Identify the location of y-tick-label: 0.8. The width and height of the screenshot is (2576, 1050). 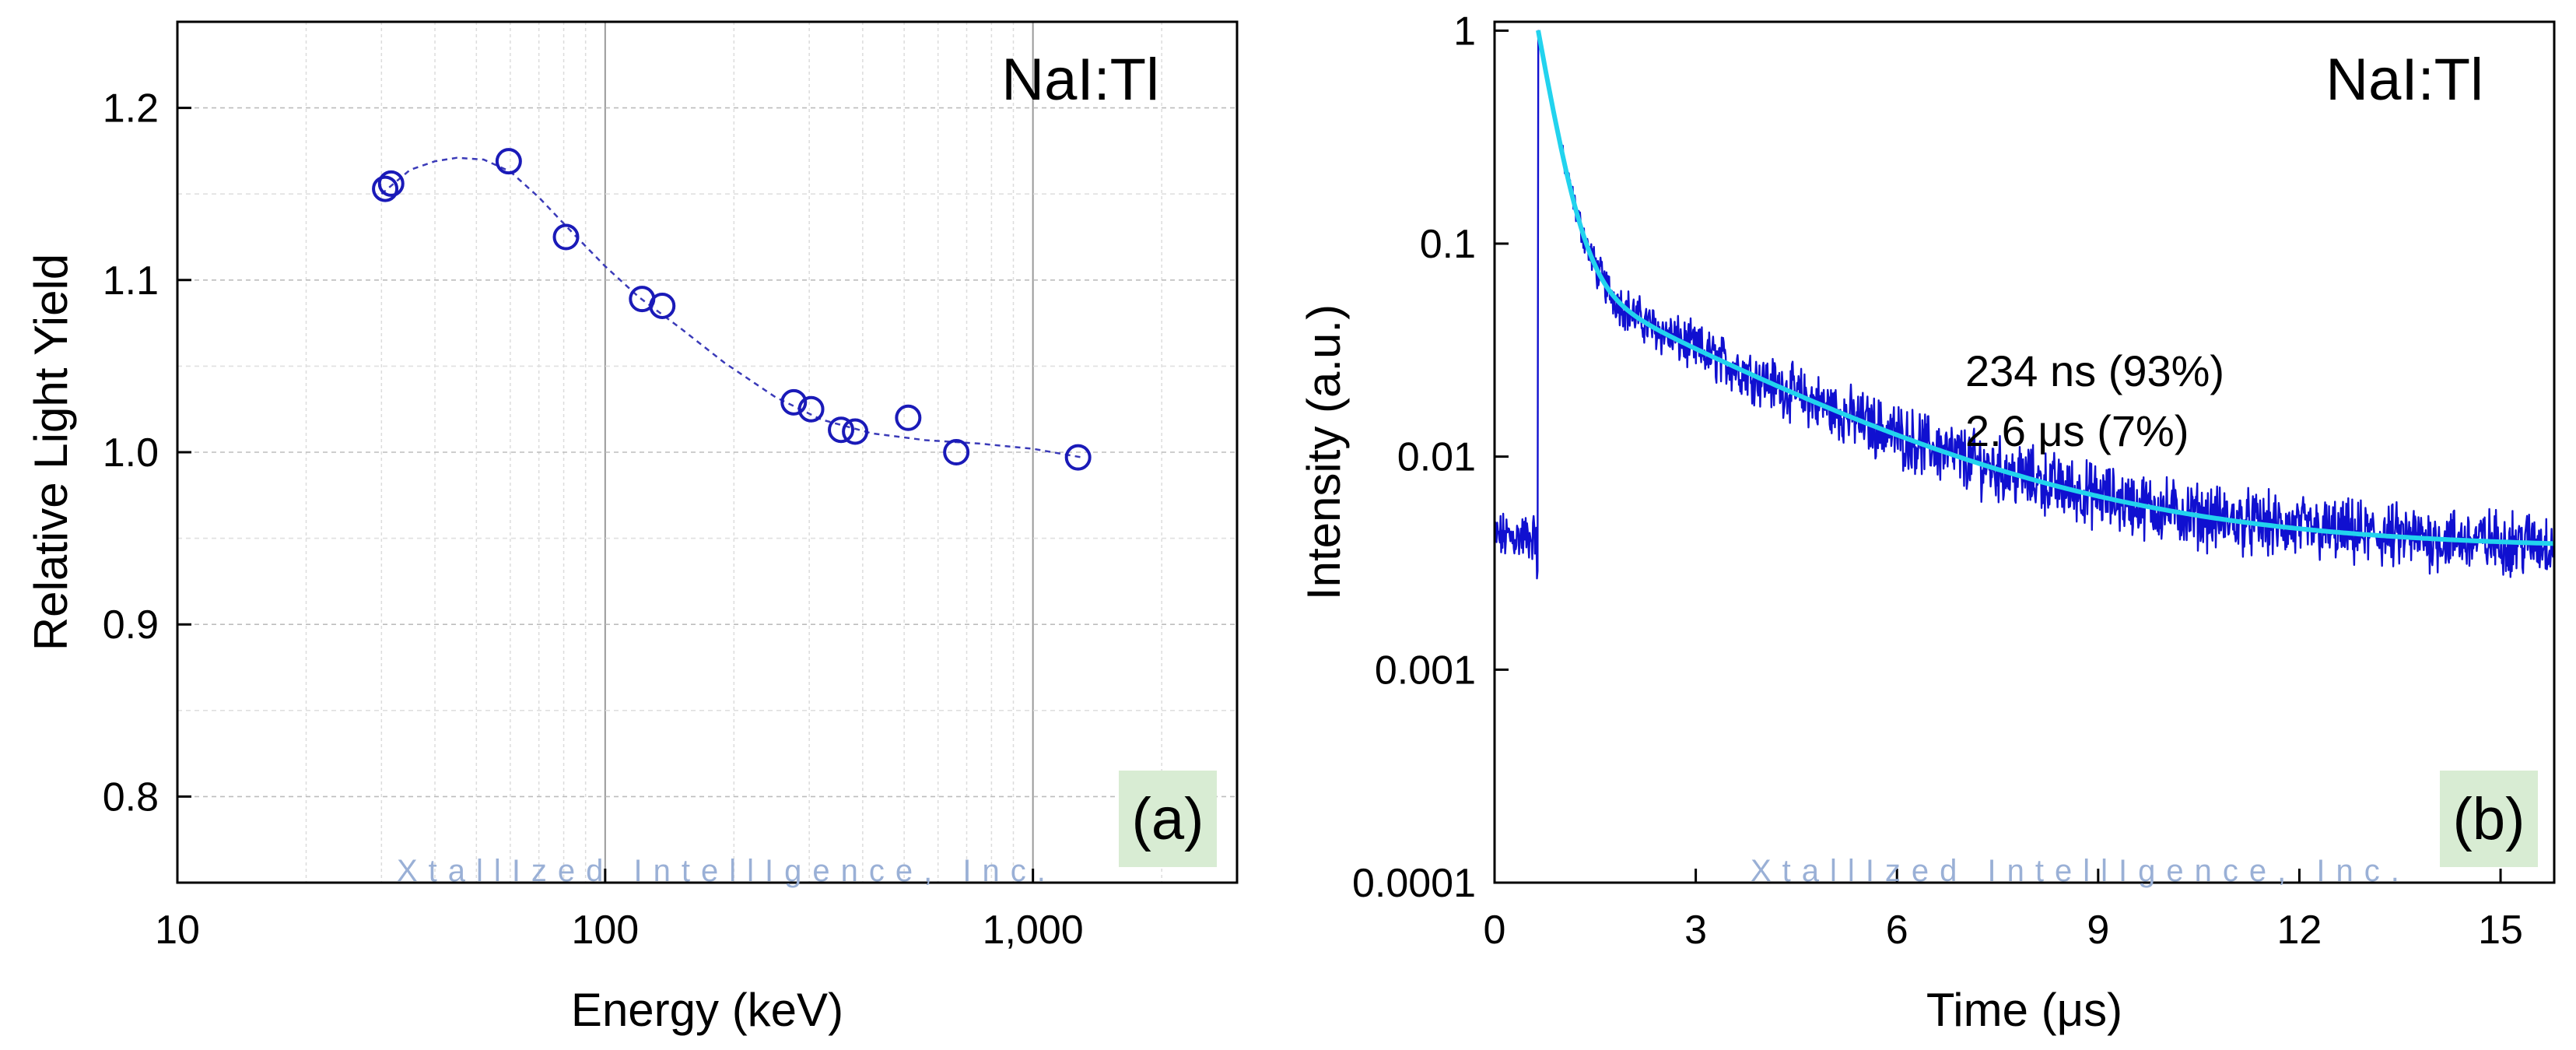
(131, 797).